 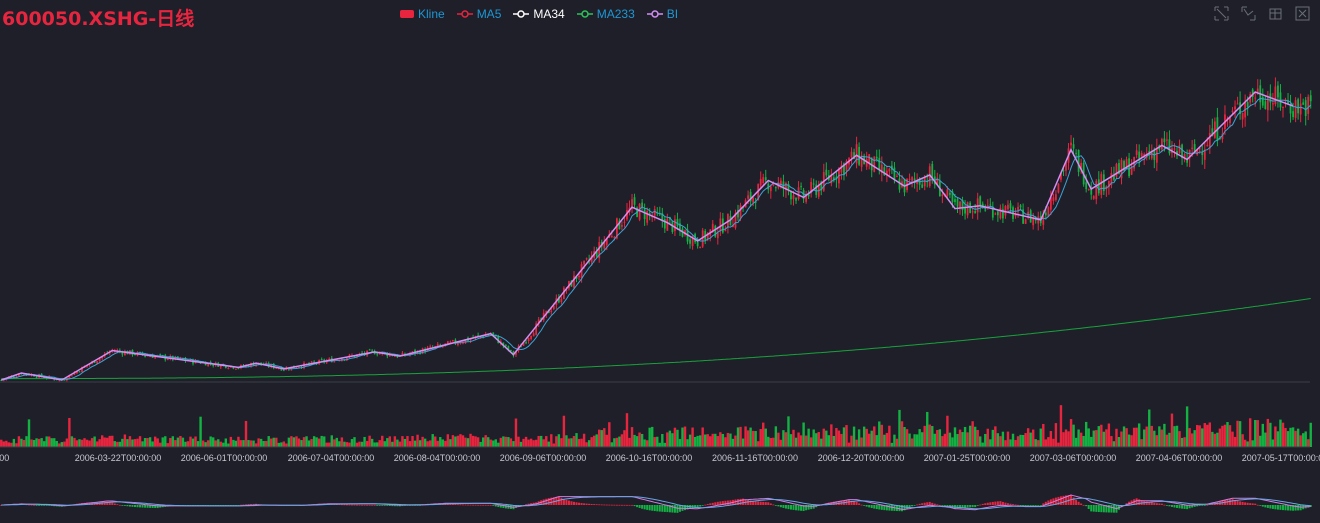 What do you see at coordinates (1073, 458) in the screenshot?
I see `x-tick-label: 2007-03-06T00:00:00` at bounding box center [1073, 458].